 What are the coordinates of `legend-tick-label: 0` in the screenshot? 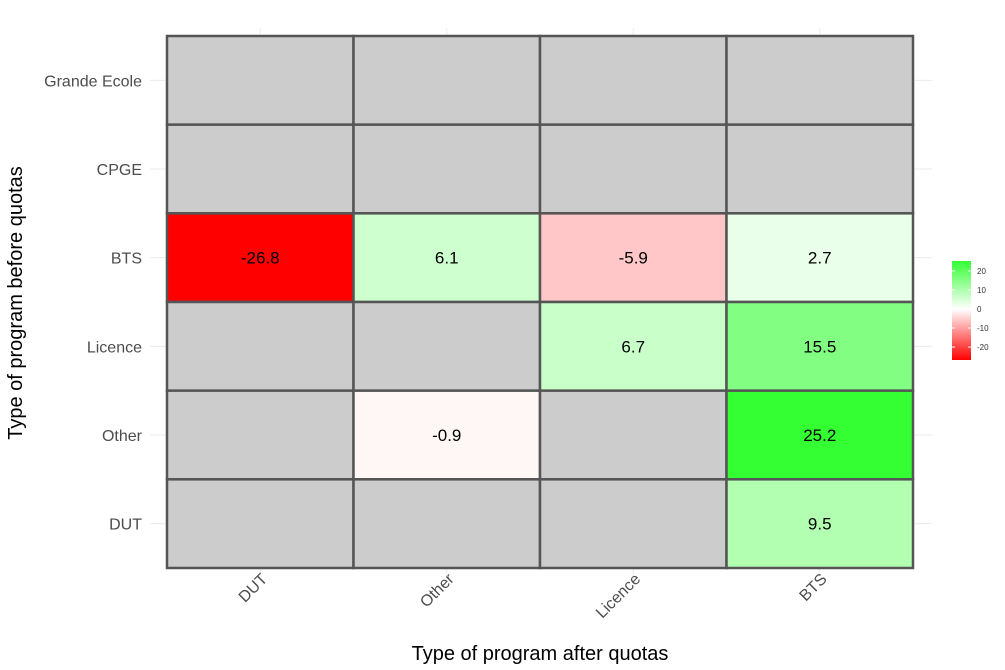 It's located at (979, 309).